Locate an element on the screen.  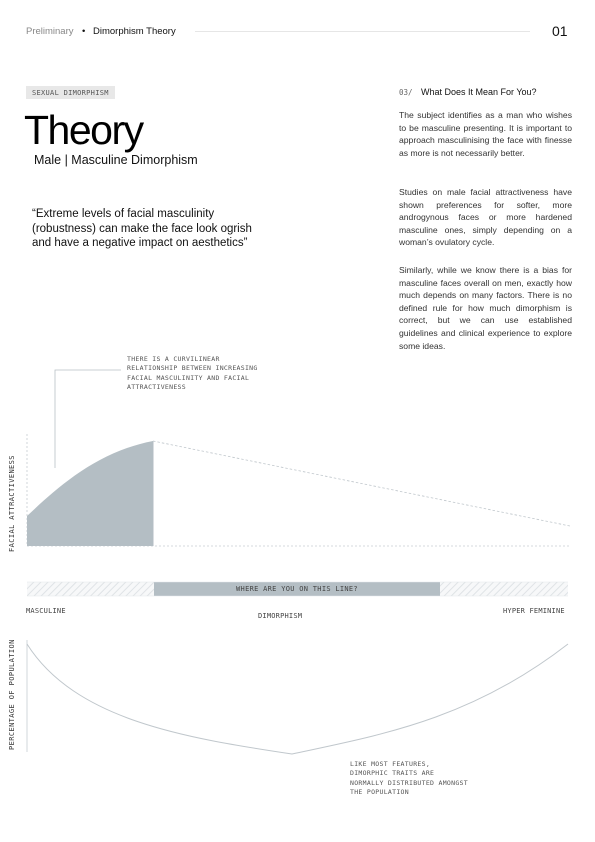
scale-label-hyper-feminine: HYPER FEMININE is located at coordinates (534, 611).